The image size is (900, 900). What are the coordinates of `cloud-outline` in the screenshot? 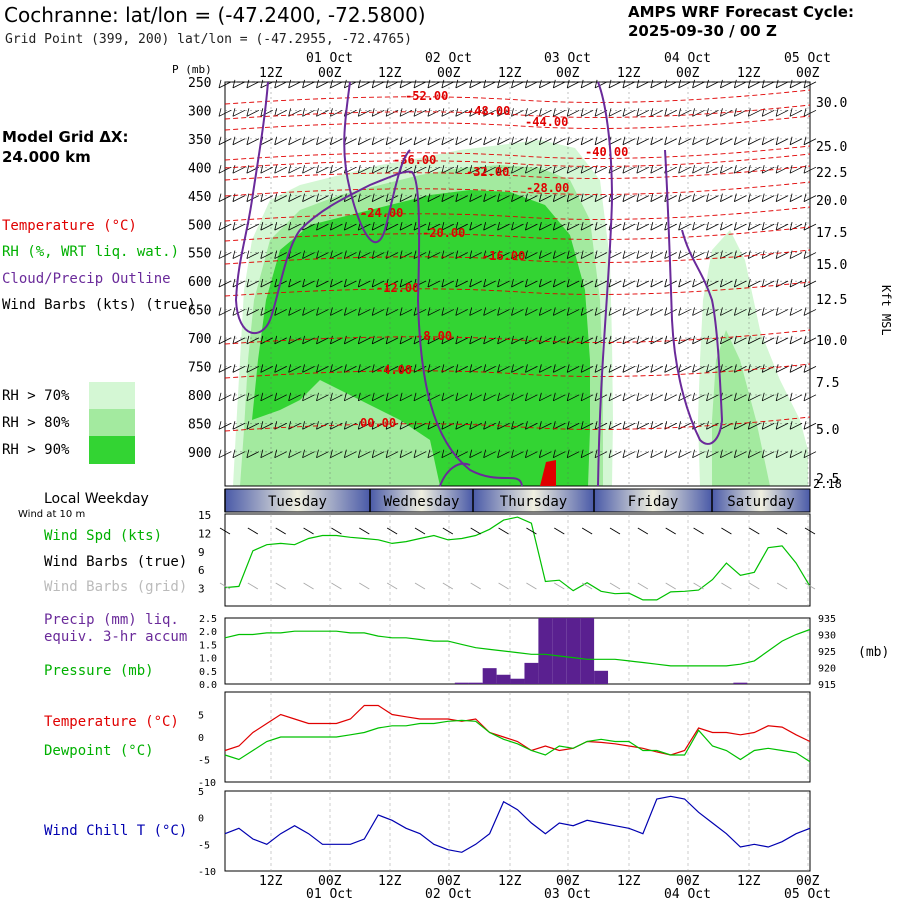 It's located at (377, 162).